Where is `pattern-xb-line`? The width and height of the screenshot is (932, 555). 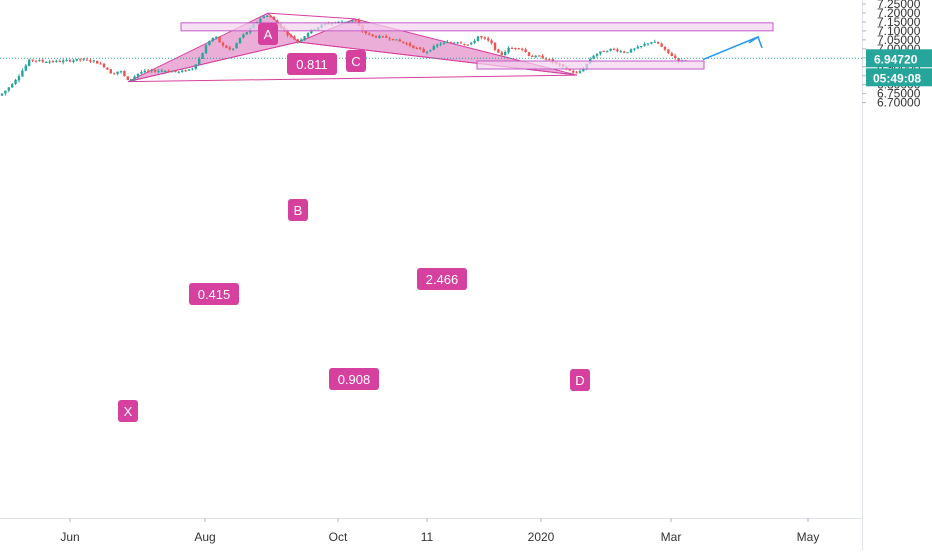
pattern-xb-line is located at coordinates (213, 62).